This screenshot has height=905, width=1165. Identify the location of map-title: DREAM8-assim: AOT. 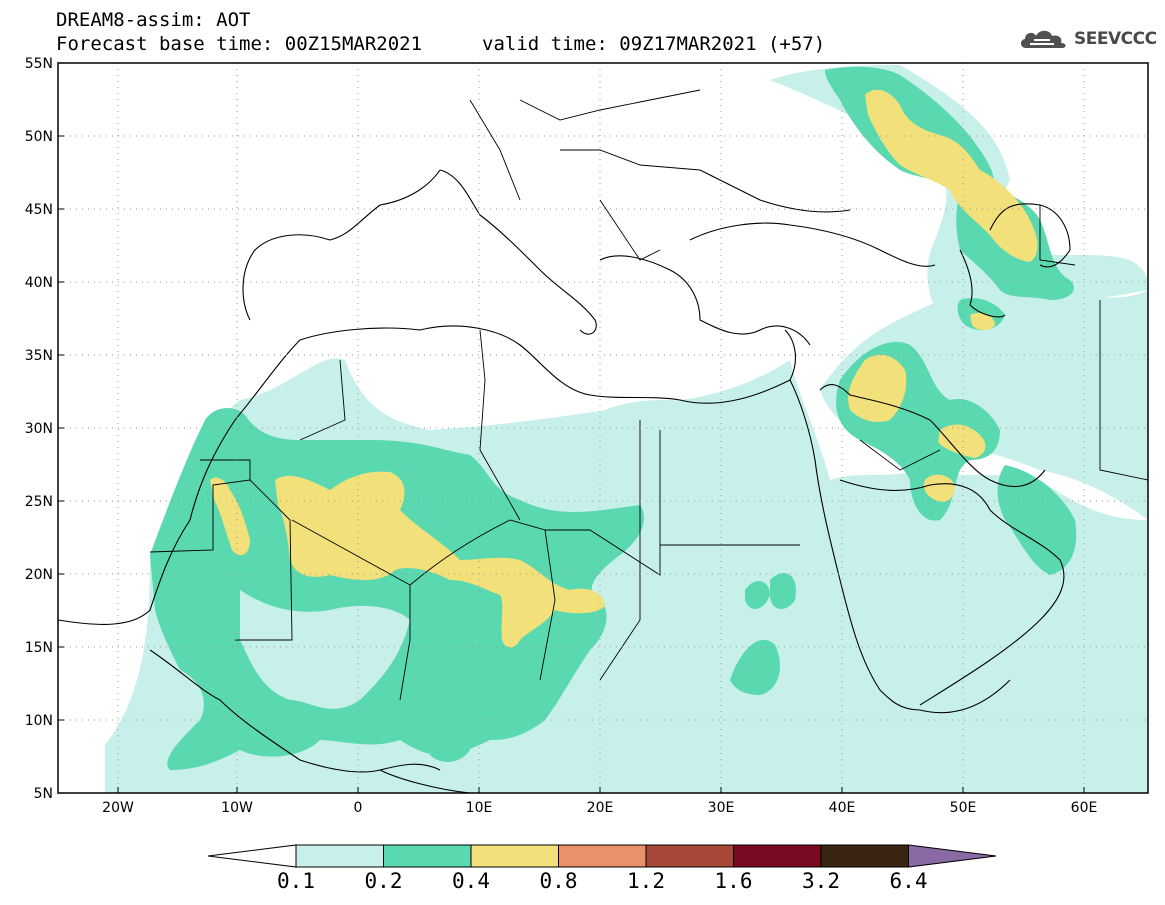
(153, 20).